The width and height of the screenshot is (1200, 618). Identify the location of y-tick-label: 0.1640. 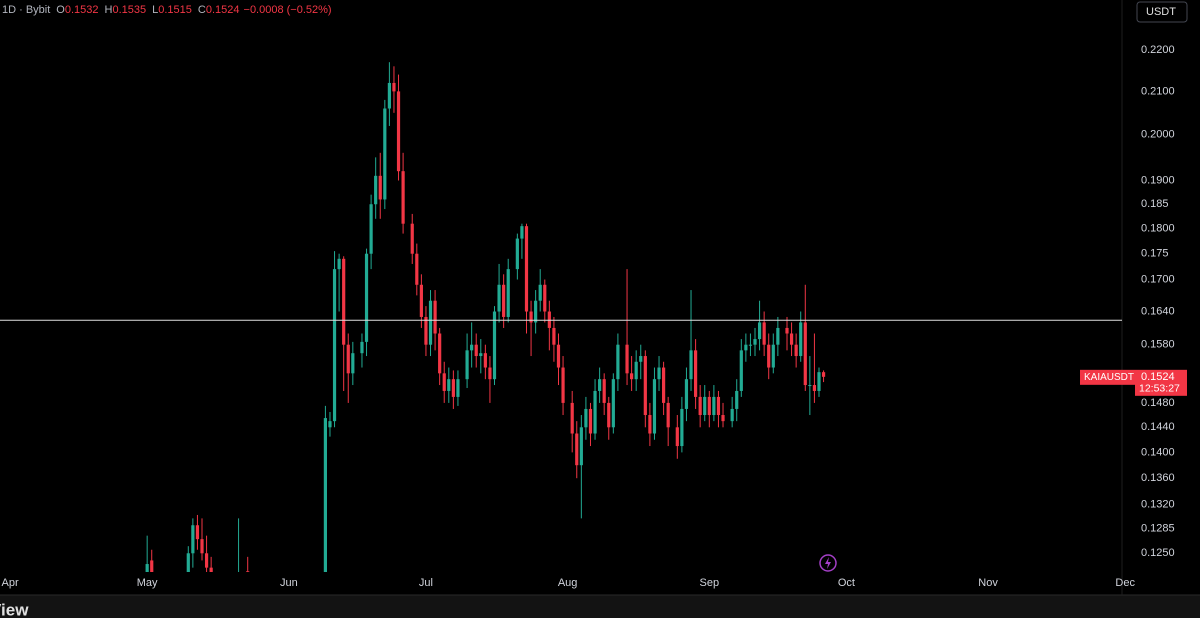
(1158, 311).